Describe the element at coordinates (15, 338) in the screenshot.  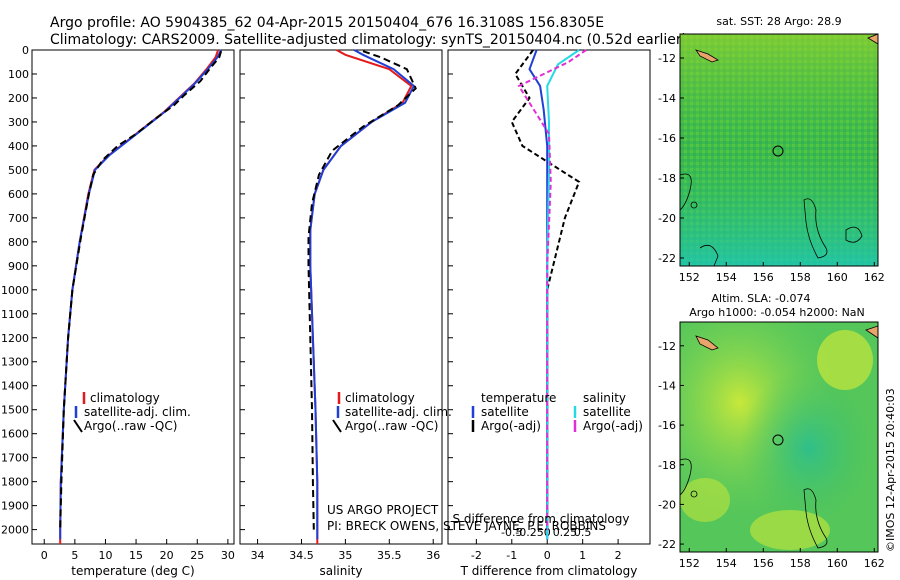
I see `depth-tick-label: 1200` at that location.